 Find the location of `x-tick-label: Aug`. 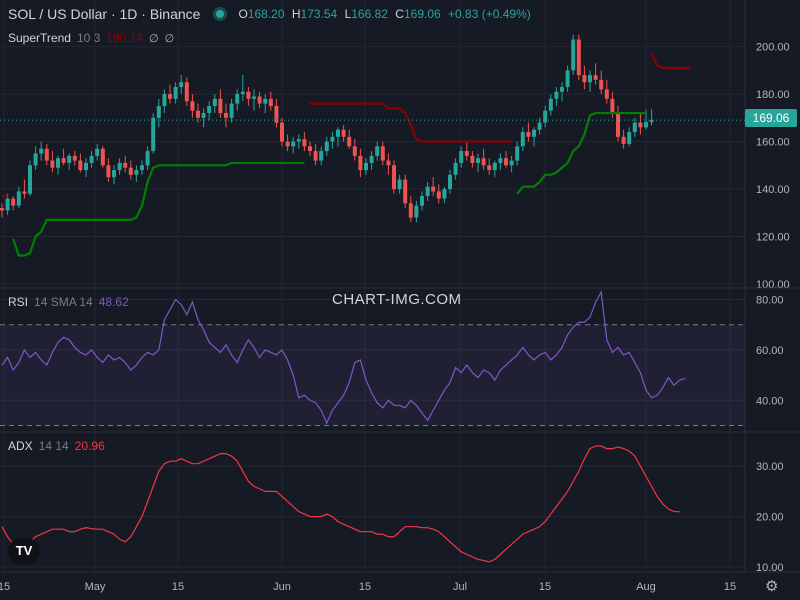

x-tick-label: Aug is located at coordinates (646, 587).